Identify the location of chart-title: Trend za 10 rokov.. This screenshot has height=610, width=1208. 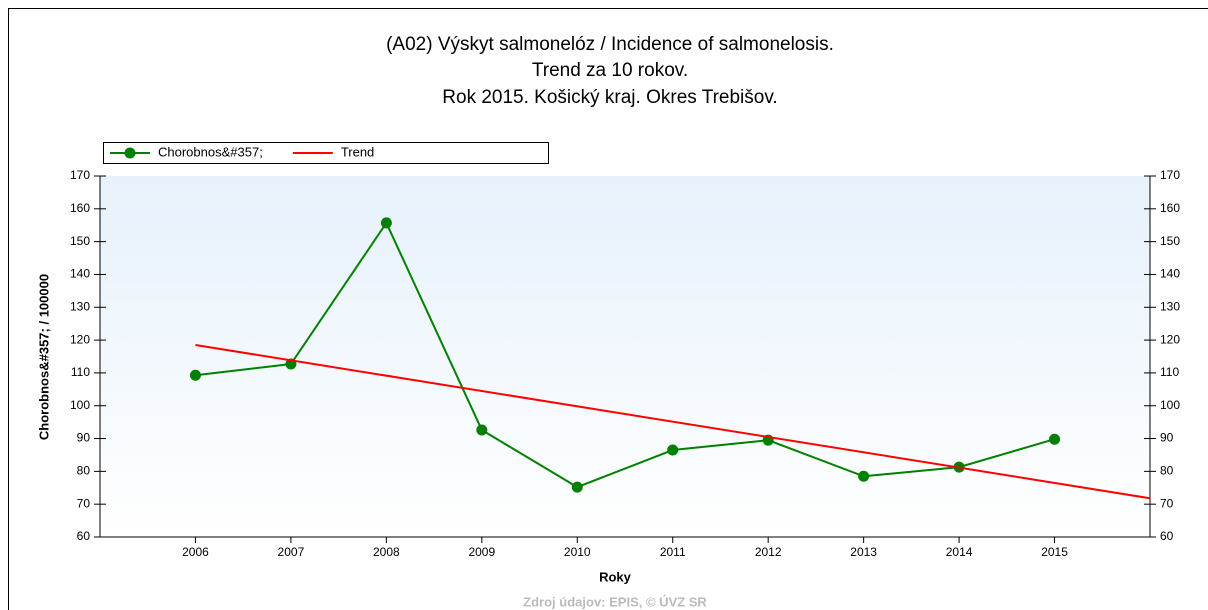
(610, 70).